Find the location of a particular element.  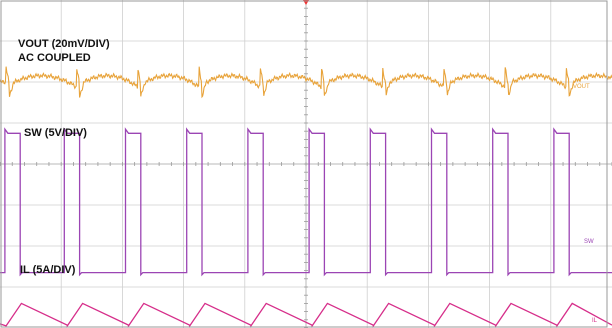

il-trace is located at coordinates (306, 315).